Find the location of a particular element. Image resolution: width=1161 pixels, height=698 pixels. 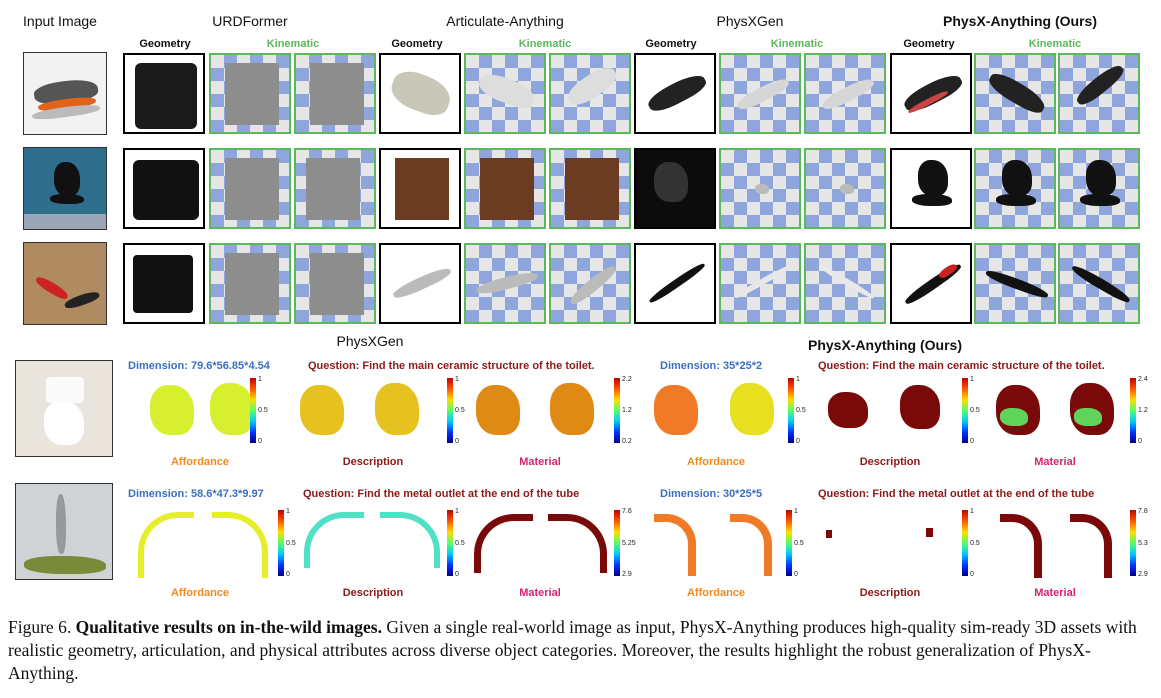

aa-kinematic-1b is located at coordinates (590, 93).